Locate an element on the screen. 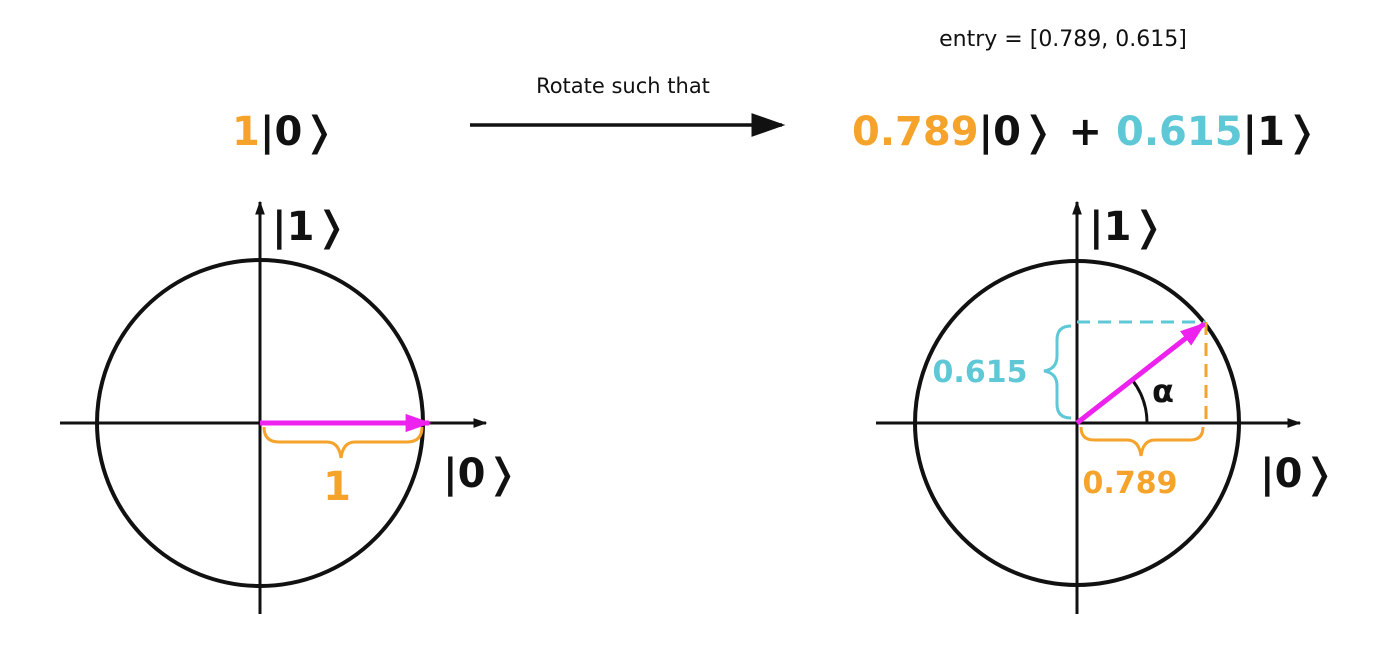 This screenshot has width=1400, height=657. right-y-component-brace is located at coordinates (1057, 372).